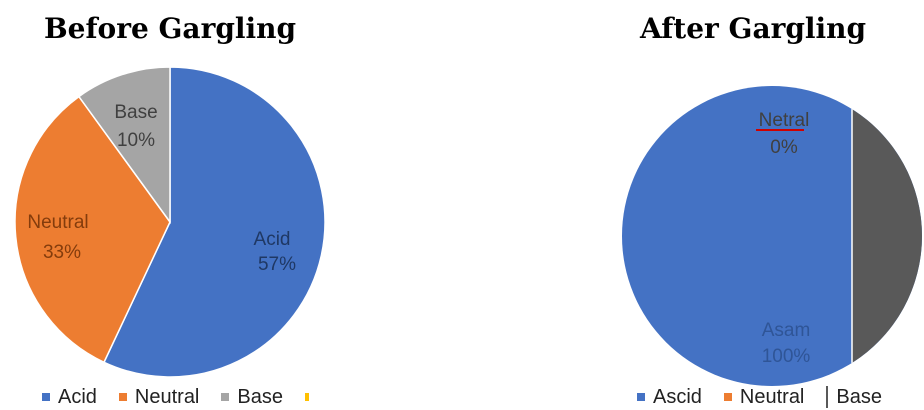  What do you see at coordinates (859, 396) in the screenshot?
I see `legend-label-base-after: Base` at bounding box center [859, 396].